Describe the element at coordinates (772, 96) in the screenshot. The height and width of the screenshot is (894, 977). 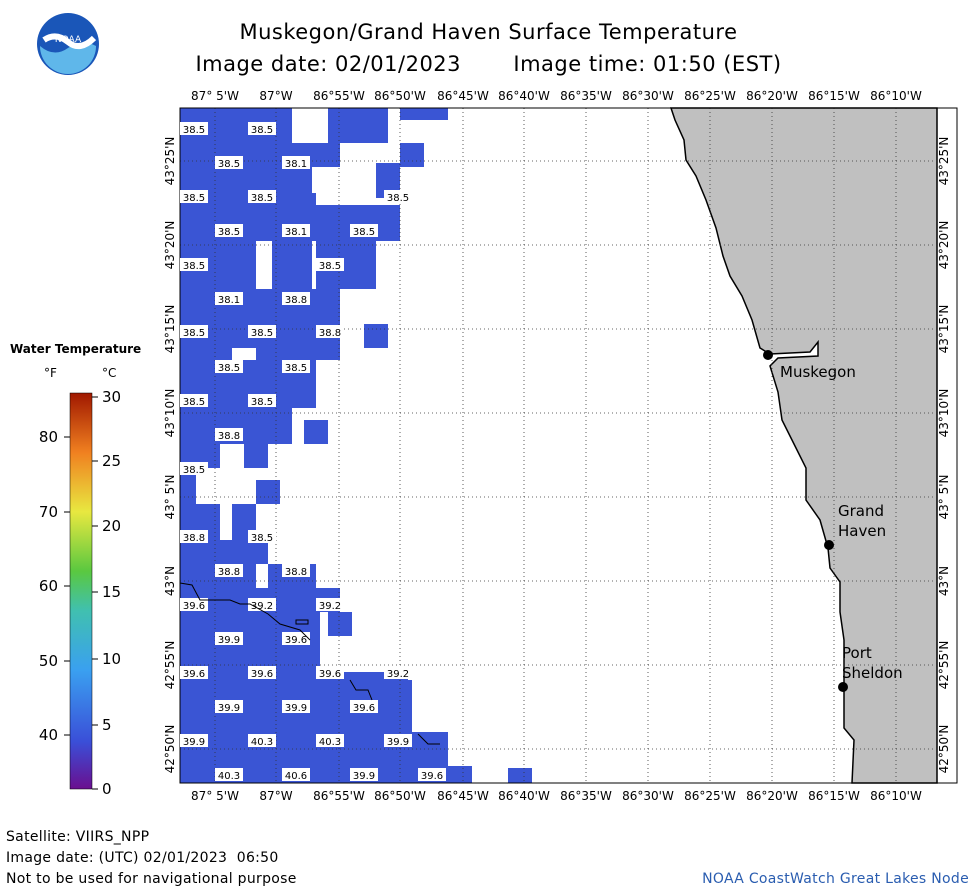
I see `lon-label-top: 86°20'W` at that location.